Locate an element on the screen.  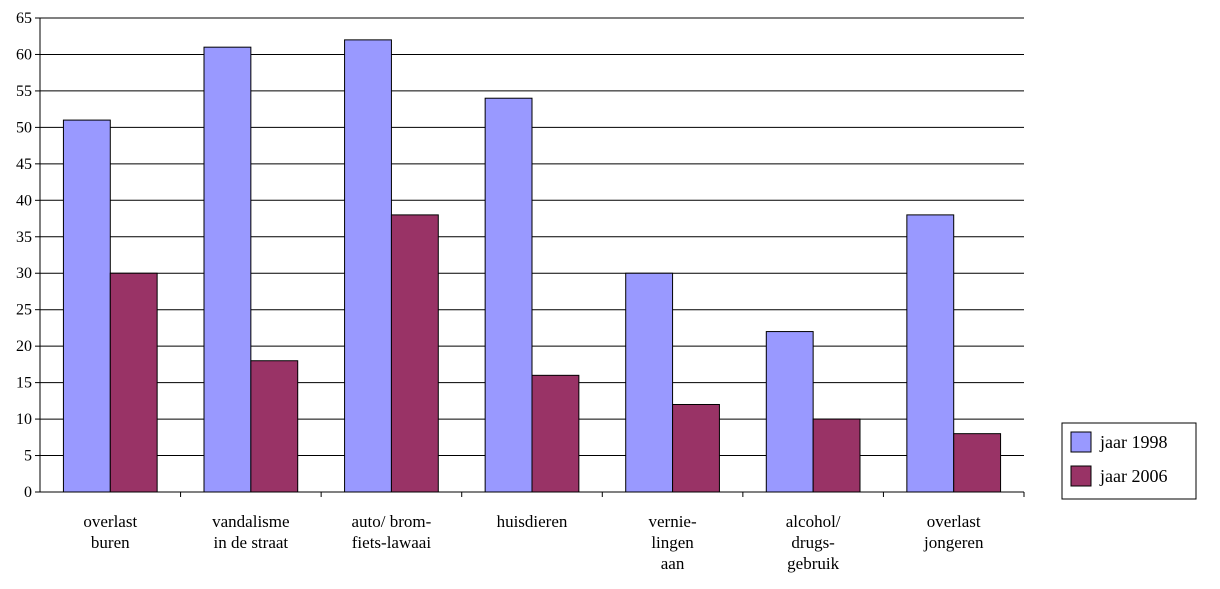
y-tick-label: 5 is located at coordinates (28, 456).